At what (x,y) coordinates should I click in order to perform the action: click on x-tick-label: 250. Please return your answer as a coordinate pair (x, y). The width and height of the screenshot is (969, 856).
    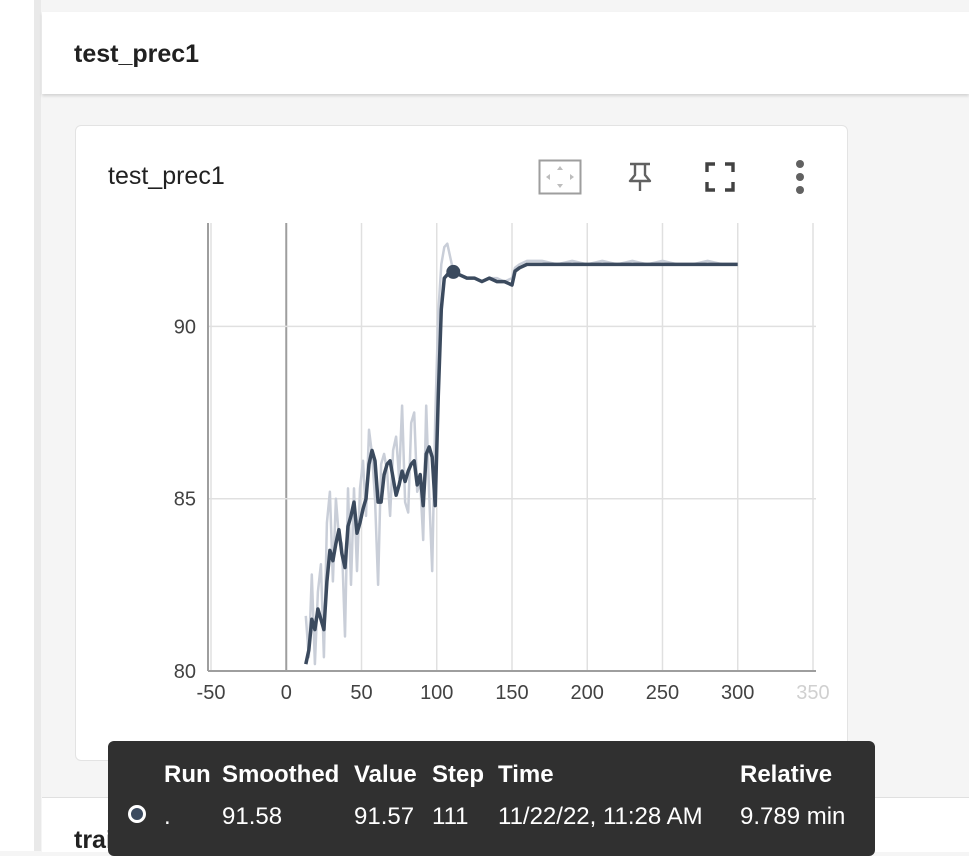
    Looking at the image, I should click on (662, 693).